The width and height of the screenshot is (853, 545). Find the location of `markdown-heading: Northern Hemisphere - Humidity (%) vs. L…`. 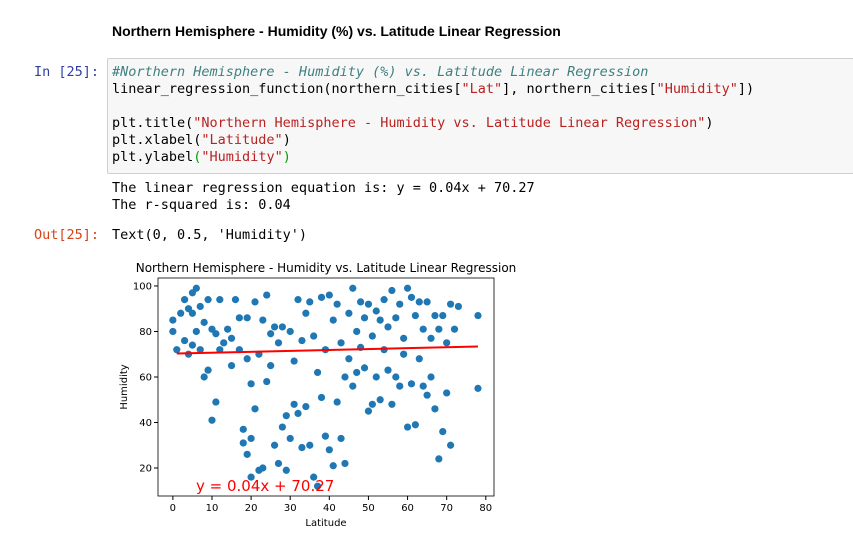

markdown-heading: Northern Hemisphere - Humidity (%) vs. L… is located at coordinates (336, 31).